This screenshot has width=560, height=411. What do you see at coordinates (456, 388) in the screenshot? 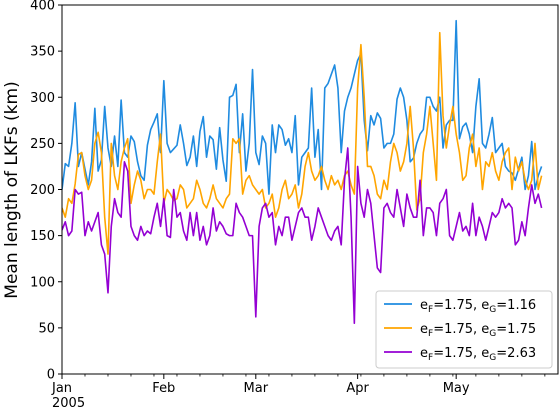
I see `x-tick-label: May` at bounding box center [456, 388].